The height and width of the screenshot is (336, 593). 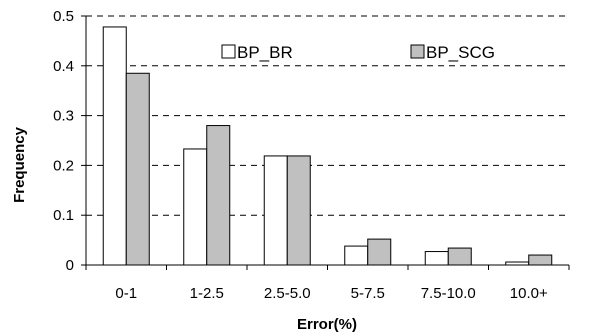 I want to click on y-tick-labels: 0 0.1 0.2 0.3 0.4 0.5, so click(x=63, y=141).